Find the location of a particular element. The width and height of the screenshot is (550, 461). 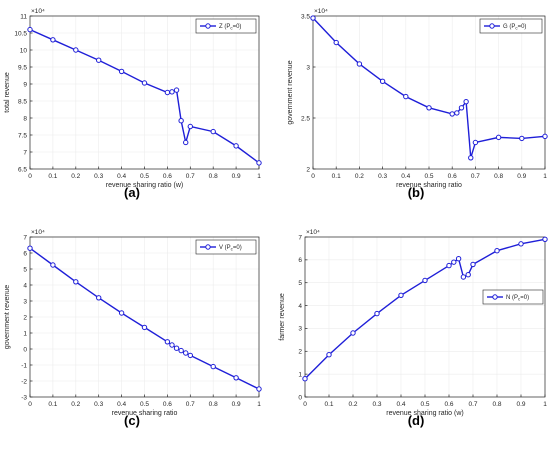

x-tick-label: 0 is located at coordinates (30, 176).